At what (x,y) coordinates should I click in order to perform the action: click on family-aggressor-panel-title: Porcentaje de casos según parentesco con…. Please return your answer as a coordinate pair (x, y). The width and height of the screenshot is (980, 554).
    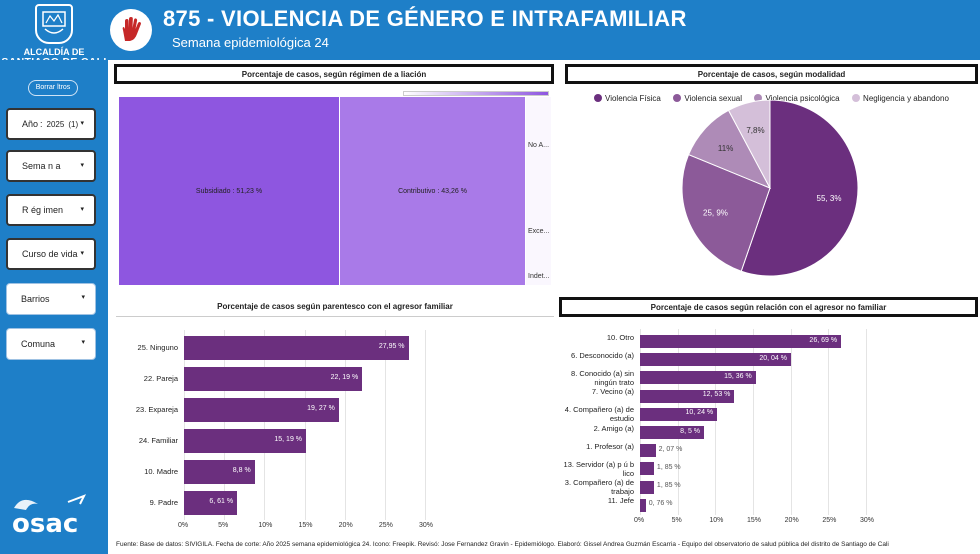
    Looking at the image, I should click on (335, 307).